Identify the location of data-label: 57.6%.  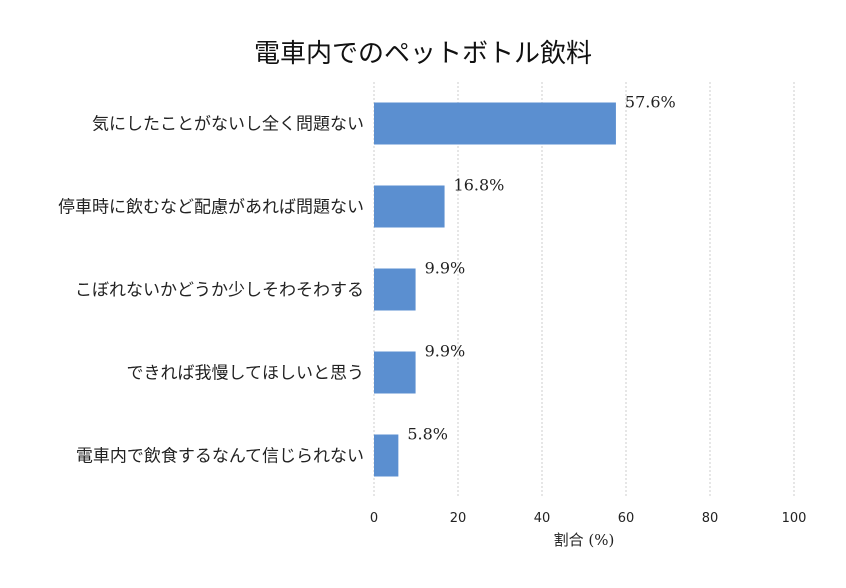
(650, 102).